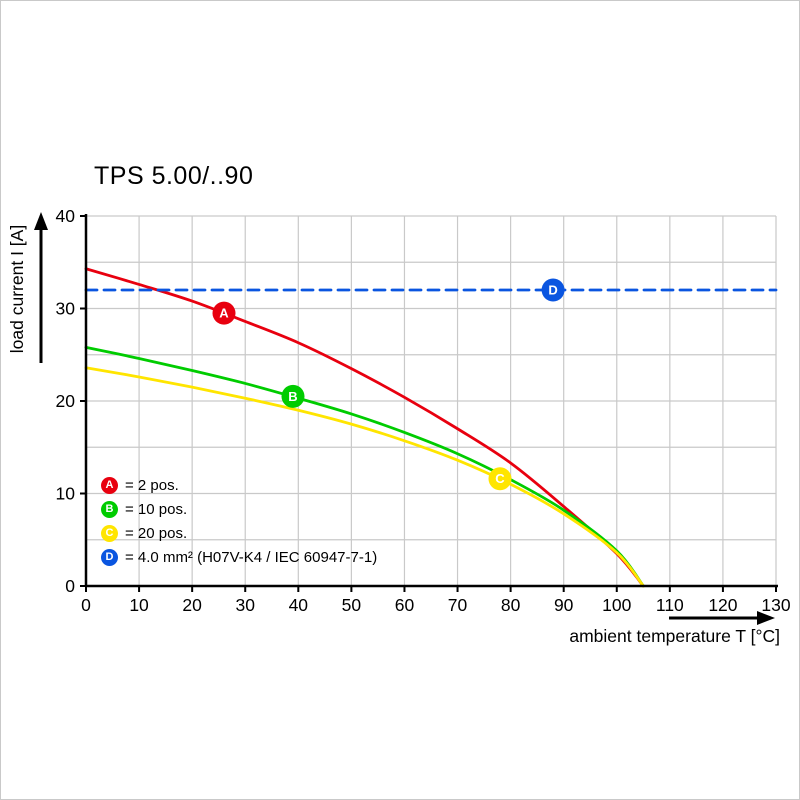 This screenshot has height=800, width=800. I want to click on x-tick-label: 20, so click(192, 605).